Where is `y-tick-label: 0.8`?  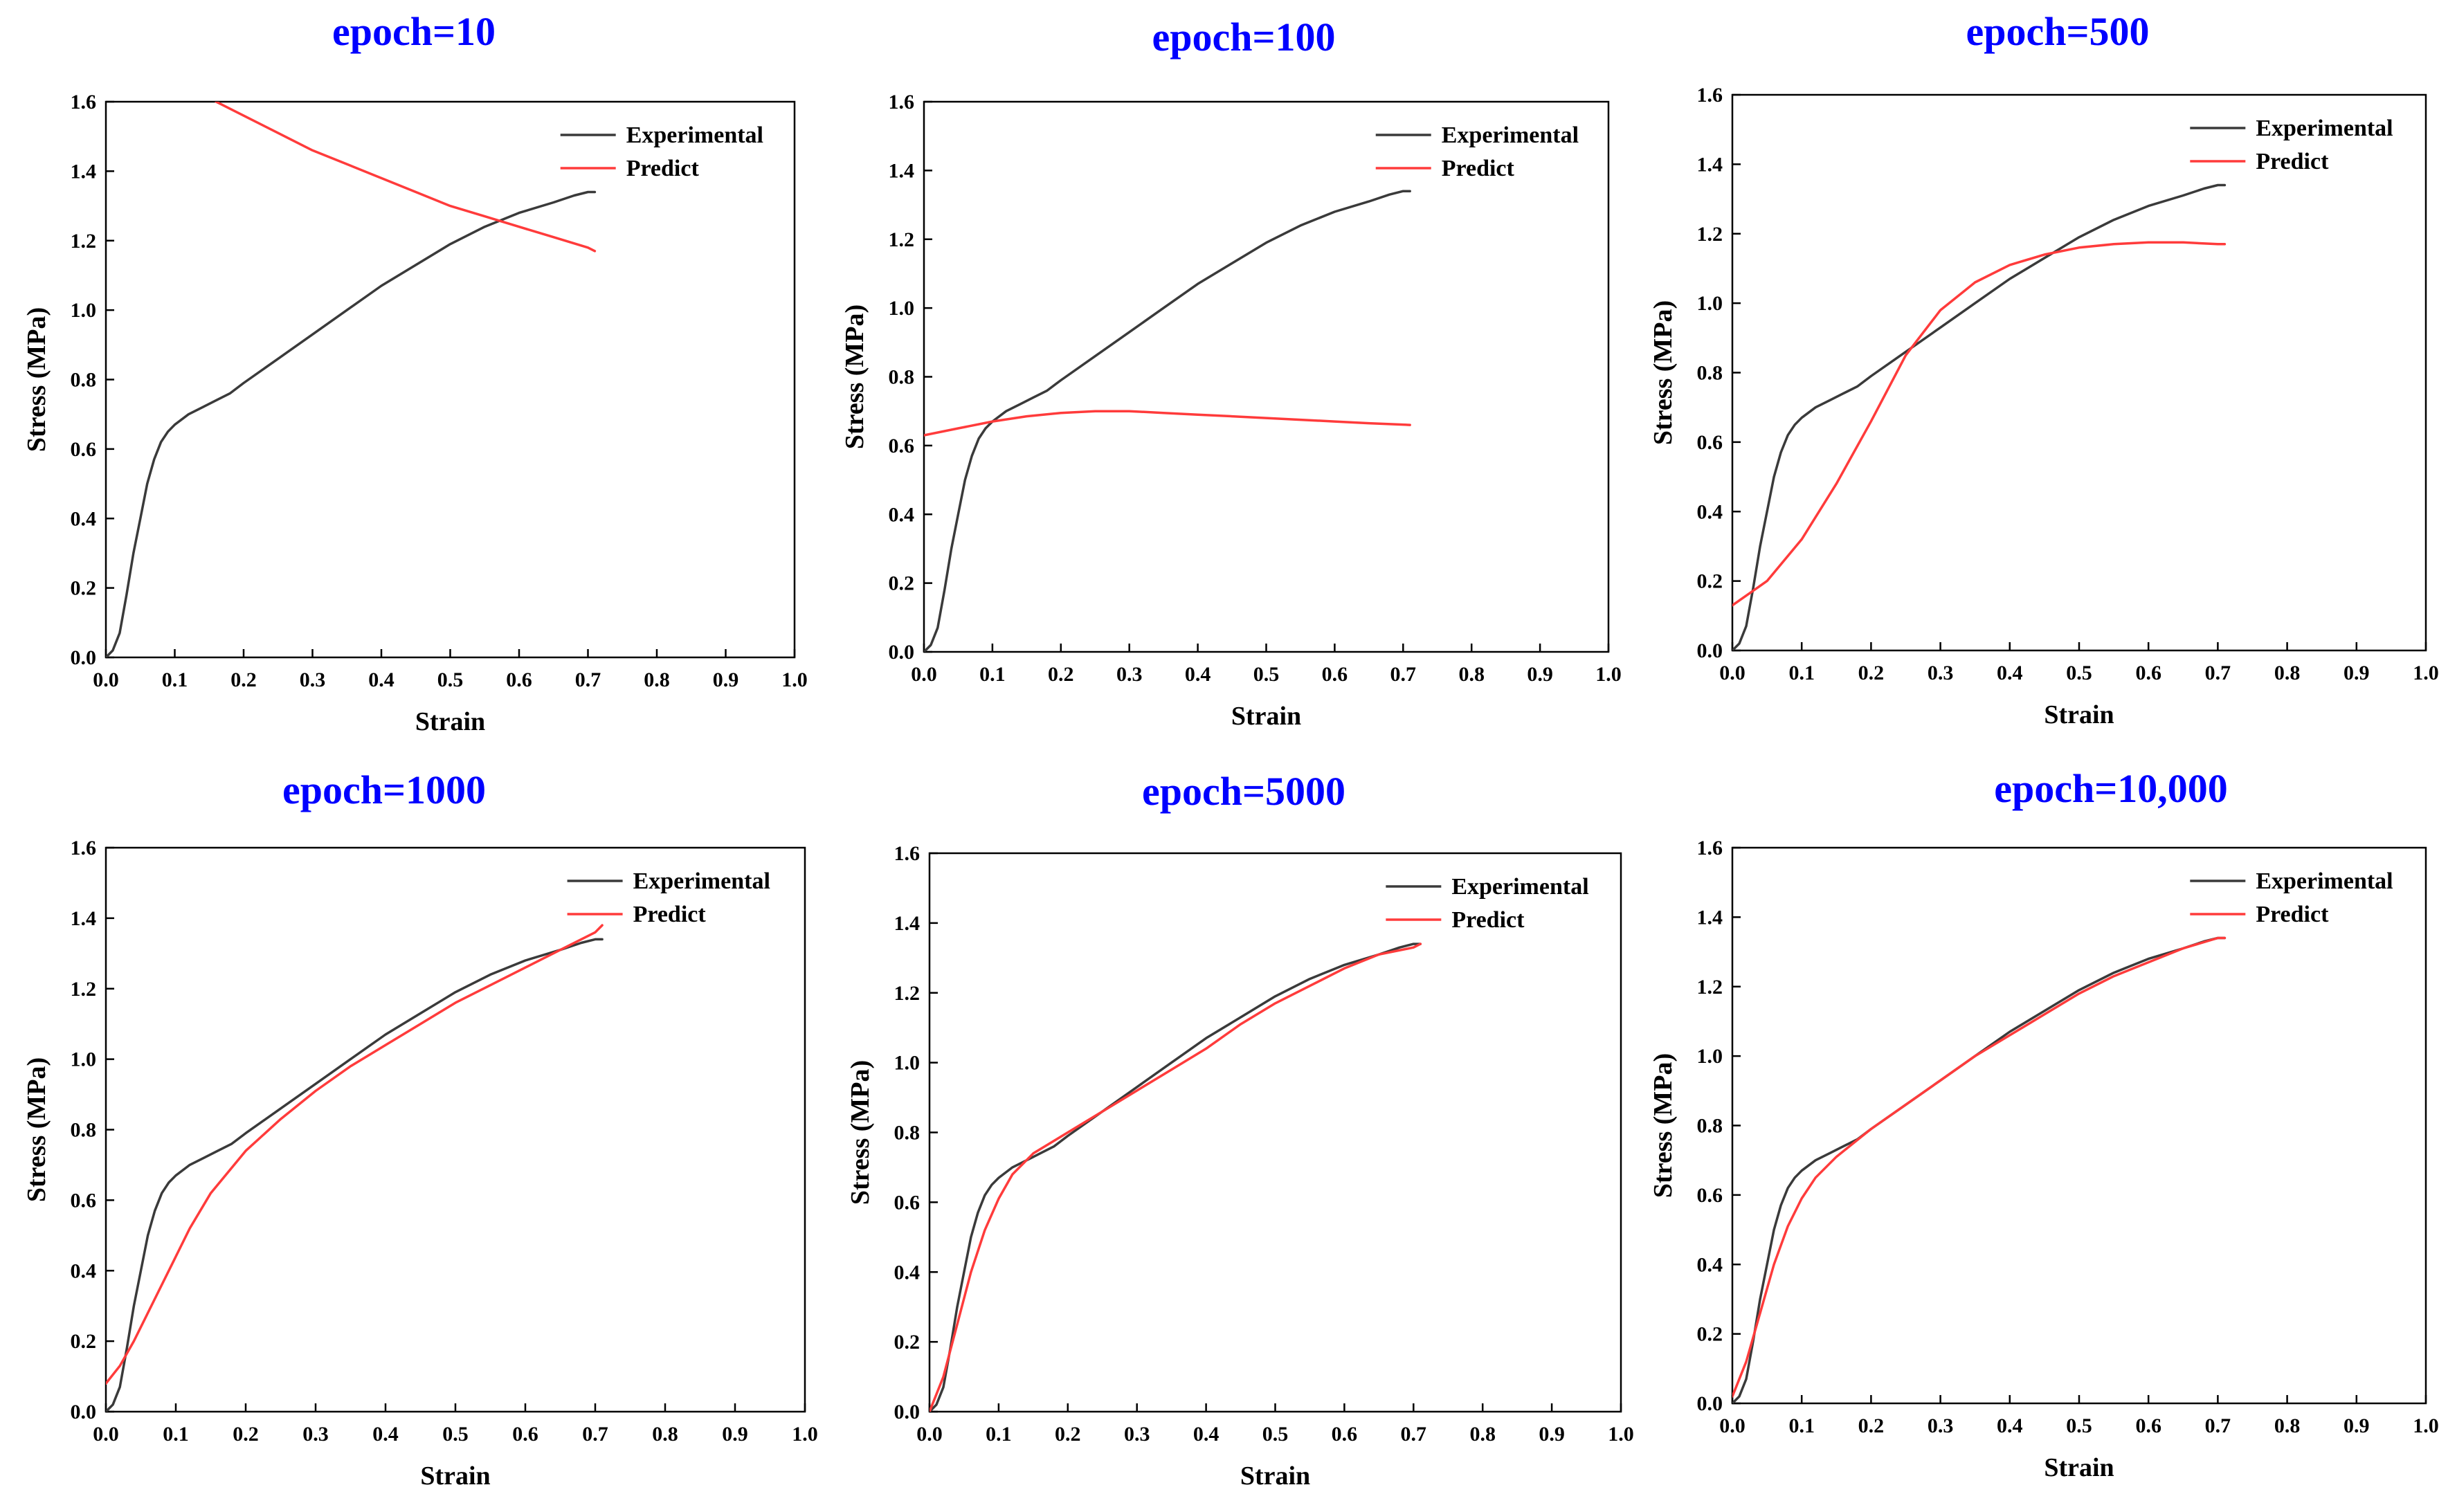
y-tick-label: 0.8 is located at coordinates (908, 1133).